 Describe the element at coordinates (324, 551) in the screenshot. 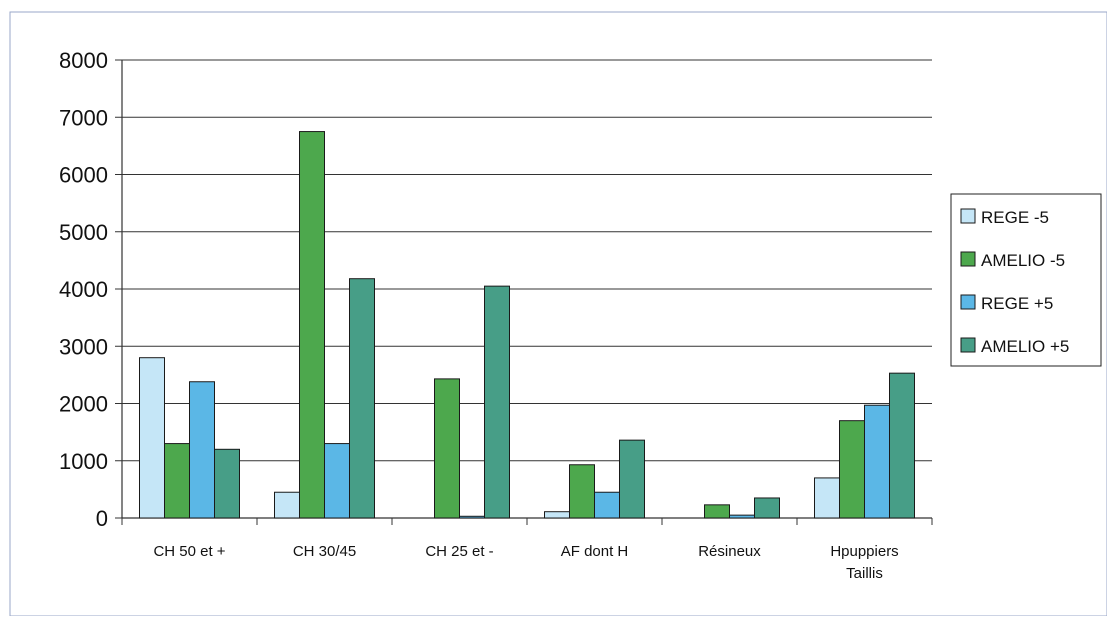

I see `x-tick-label: CH 30/45` at that location.